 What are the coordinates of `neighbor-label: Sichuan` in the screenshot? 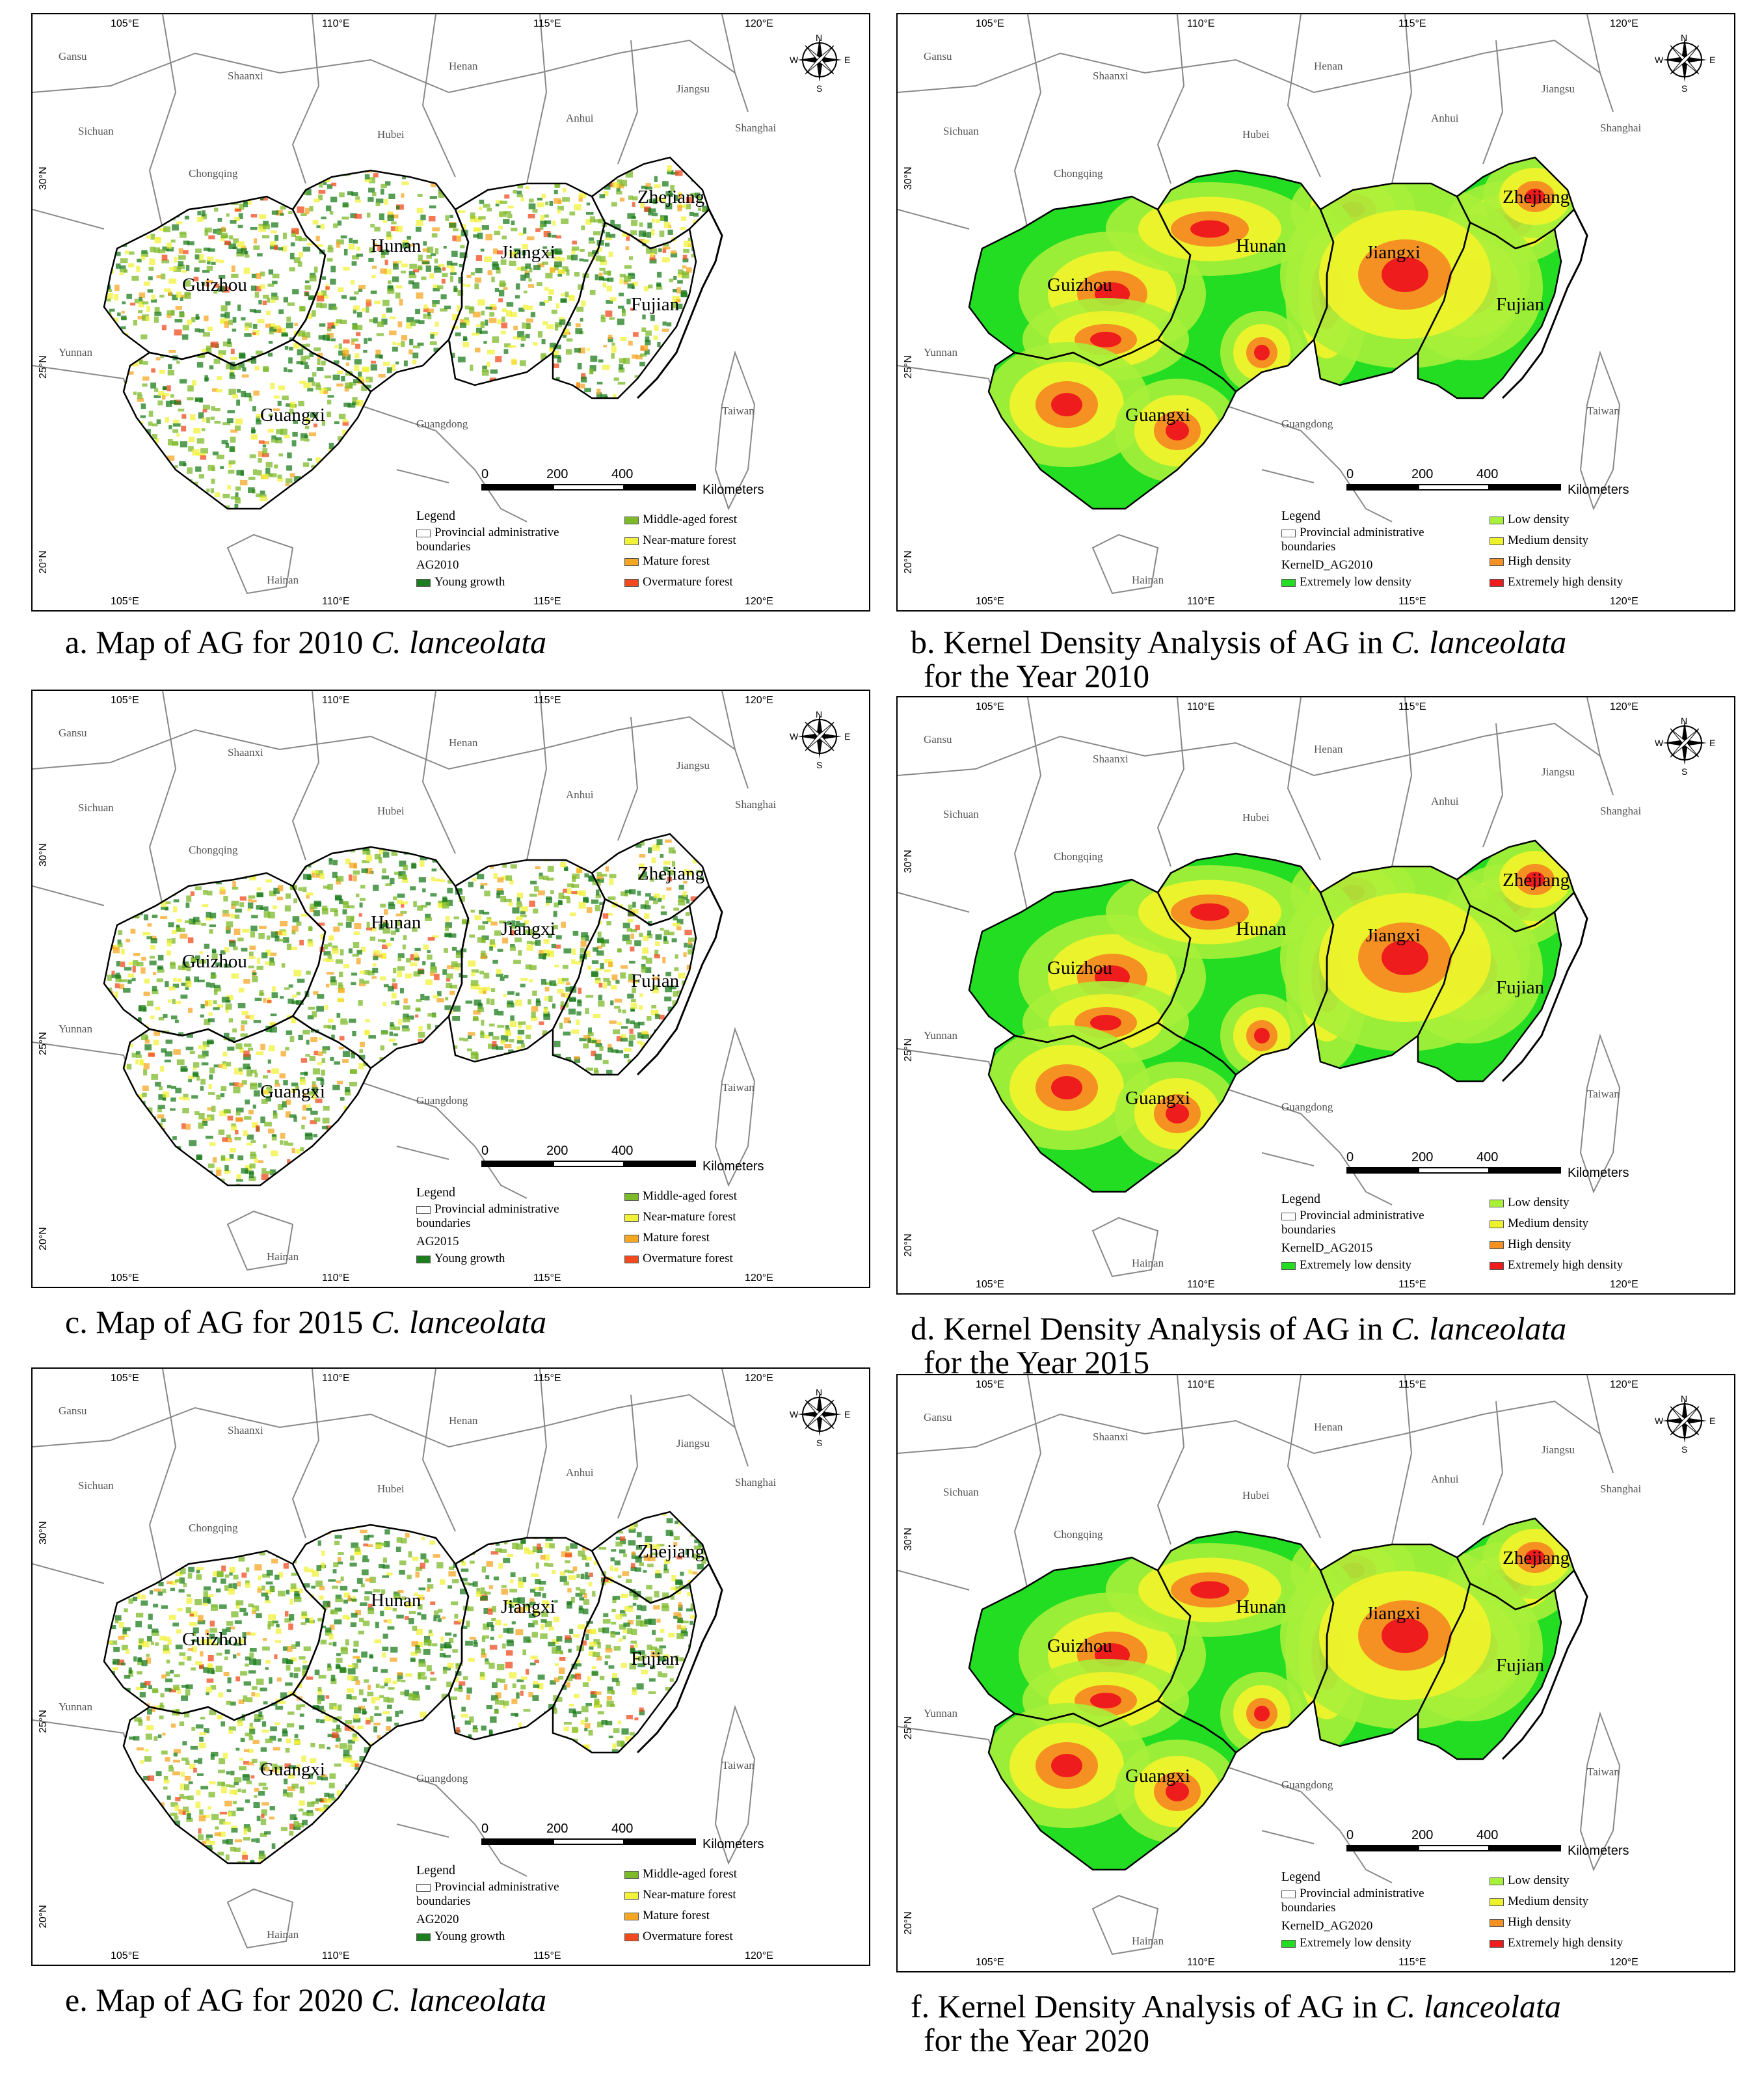 It's located at (96, 1485).